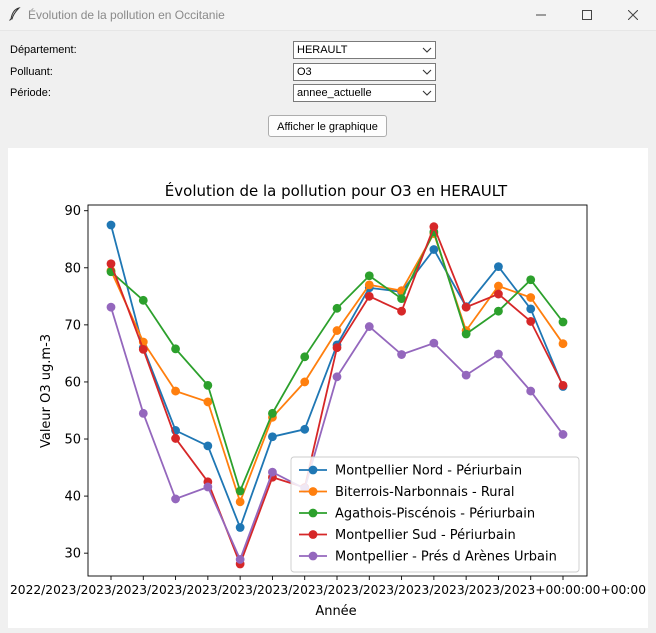 The width and height of the screenshot is (656, 633). Describe the element at coordinates (72, 554) in the screenshot. I see `y-tick-label: 30` at that location.